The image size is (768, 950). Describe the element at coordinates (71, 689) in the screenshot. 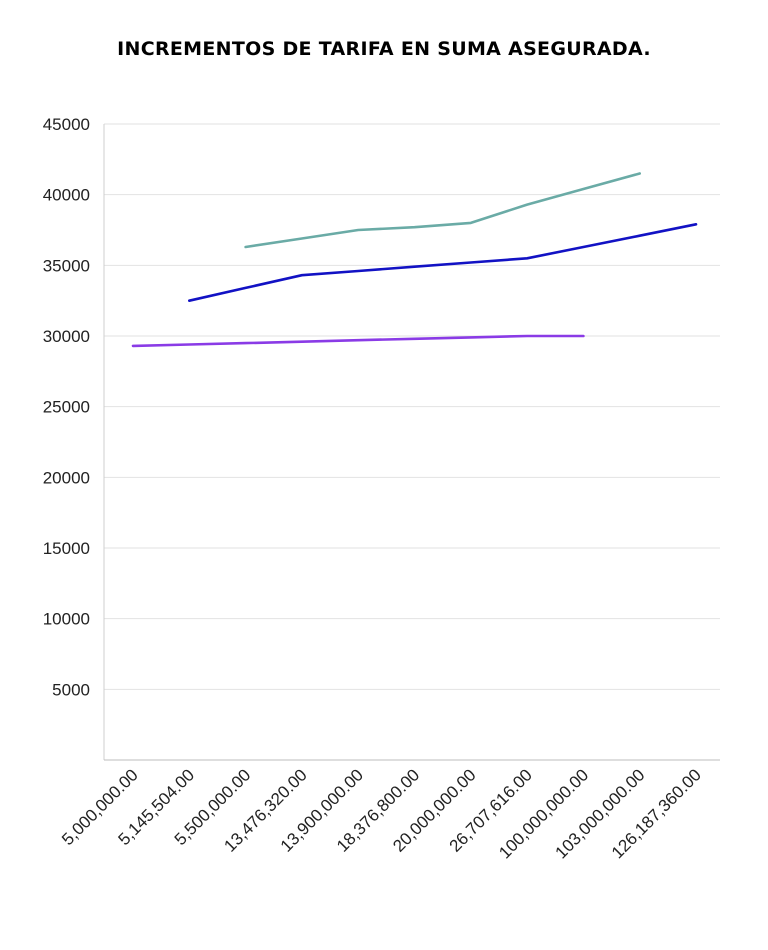

I see `y-tick-label: 5000` at that location.